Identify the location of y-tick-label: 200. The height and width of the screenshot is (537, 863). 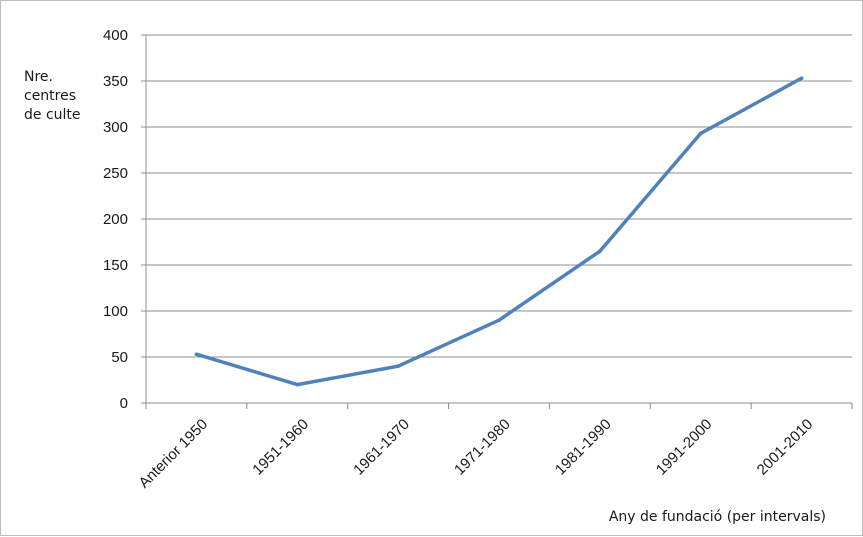
(115, 219).